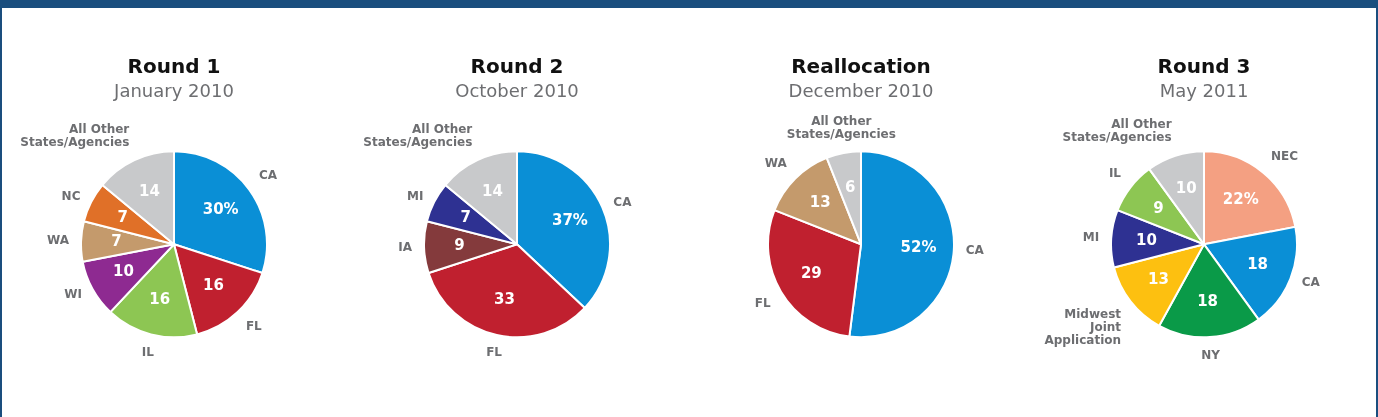  I want to click on slice-label: NC, so click(71, 195).